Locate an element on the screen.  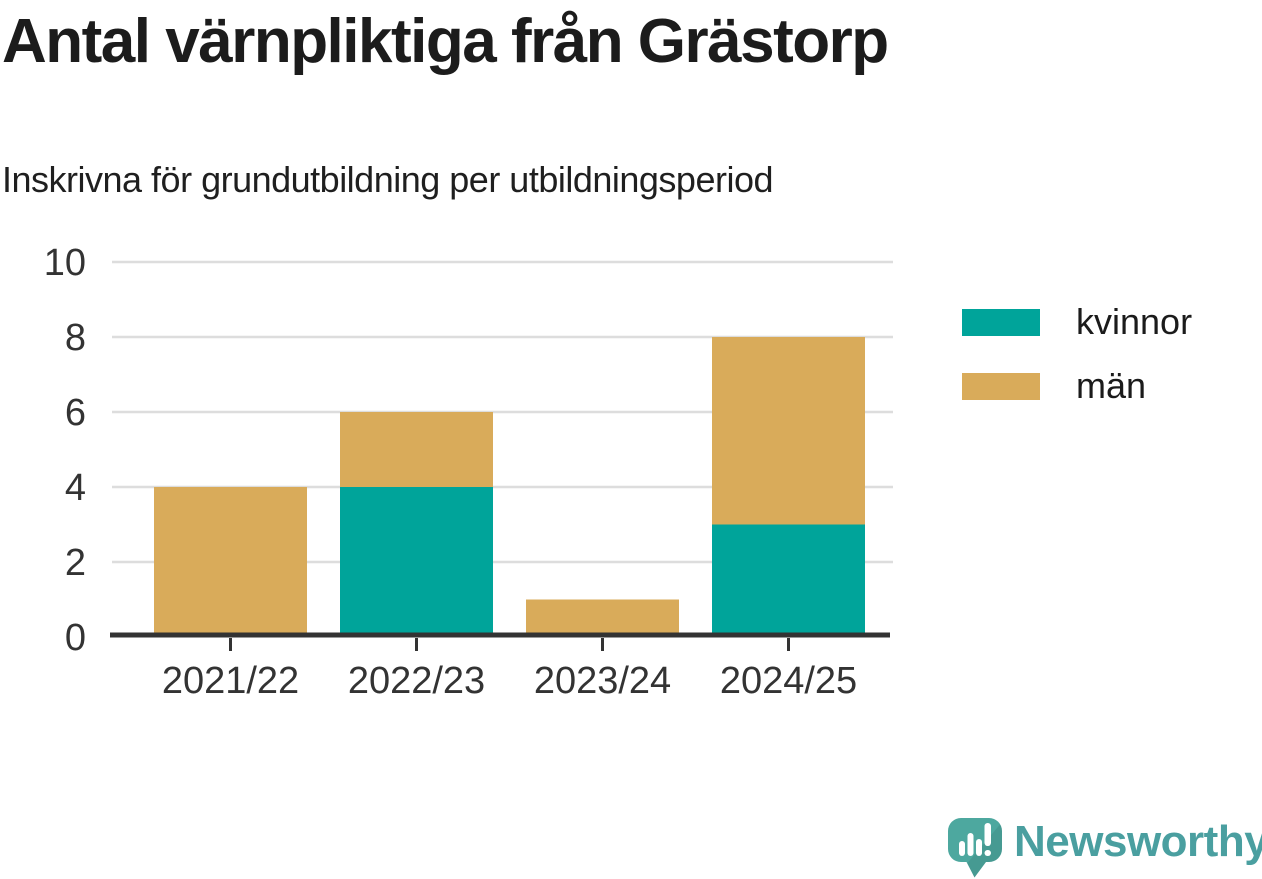
bar-segment-män-2021/22 is located at coordinates (230, 562).